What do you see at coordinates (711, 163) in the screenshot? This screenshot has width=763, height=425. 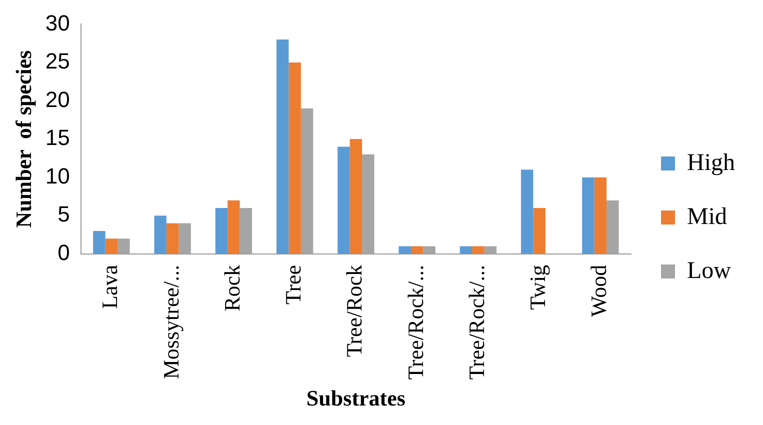 I see `legend-label: High` at bounding box center [711, 163].